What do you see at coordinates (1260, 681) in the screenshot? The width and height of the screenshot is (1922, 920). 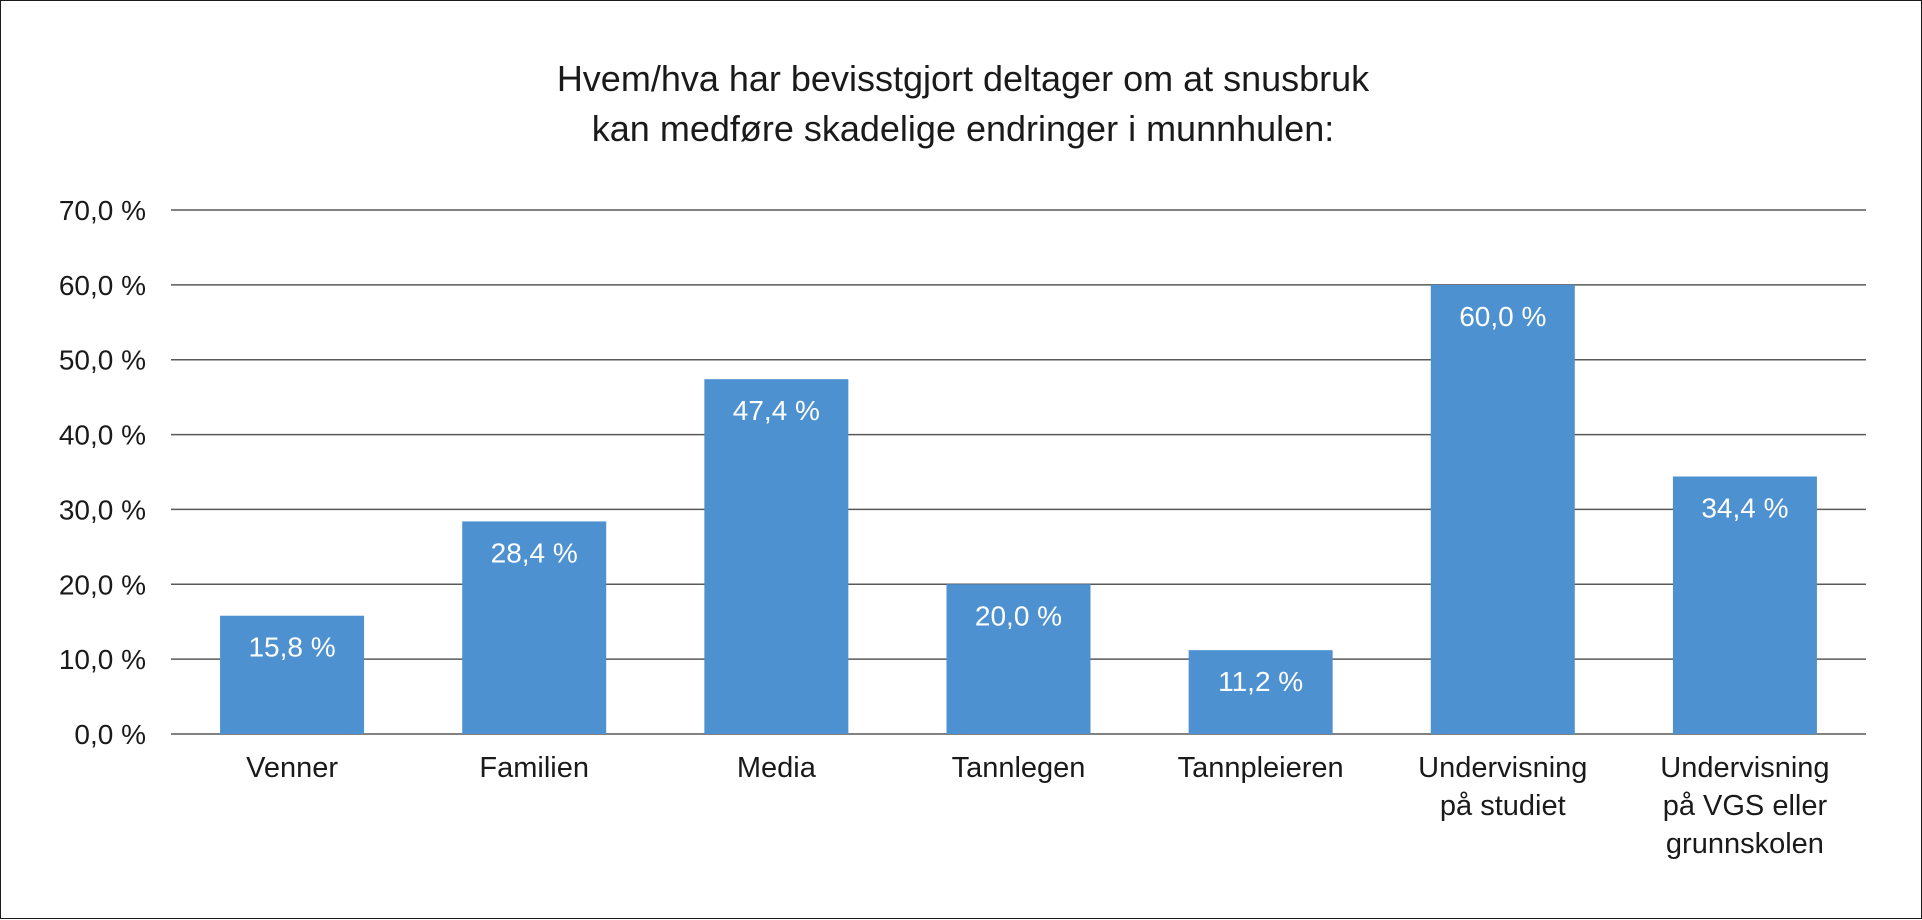 I see `data-label: 11,2 %` at bounding box center [1260, 681].